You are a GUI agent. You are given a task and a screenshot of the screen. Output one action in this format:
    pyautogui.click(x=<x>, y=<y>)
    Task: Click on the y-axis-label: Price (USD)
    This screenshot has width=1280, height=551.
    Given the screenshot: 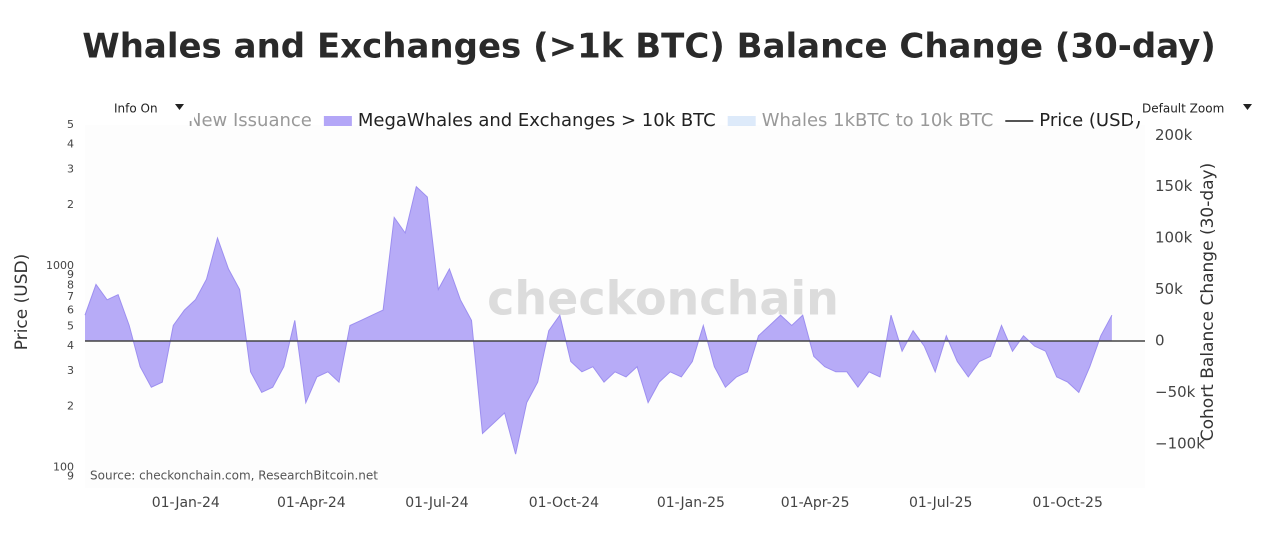 What is the action you would take?
    pyautogui.click(x=22, y=302)
    